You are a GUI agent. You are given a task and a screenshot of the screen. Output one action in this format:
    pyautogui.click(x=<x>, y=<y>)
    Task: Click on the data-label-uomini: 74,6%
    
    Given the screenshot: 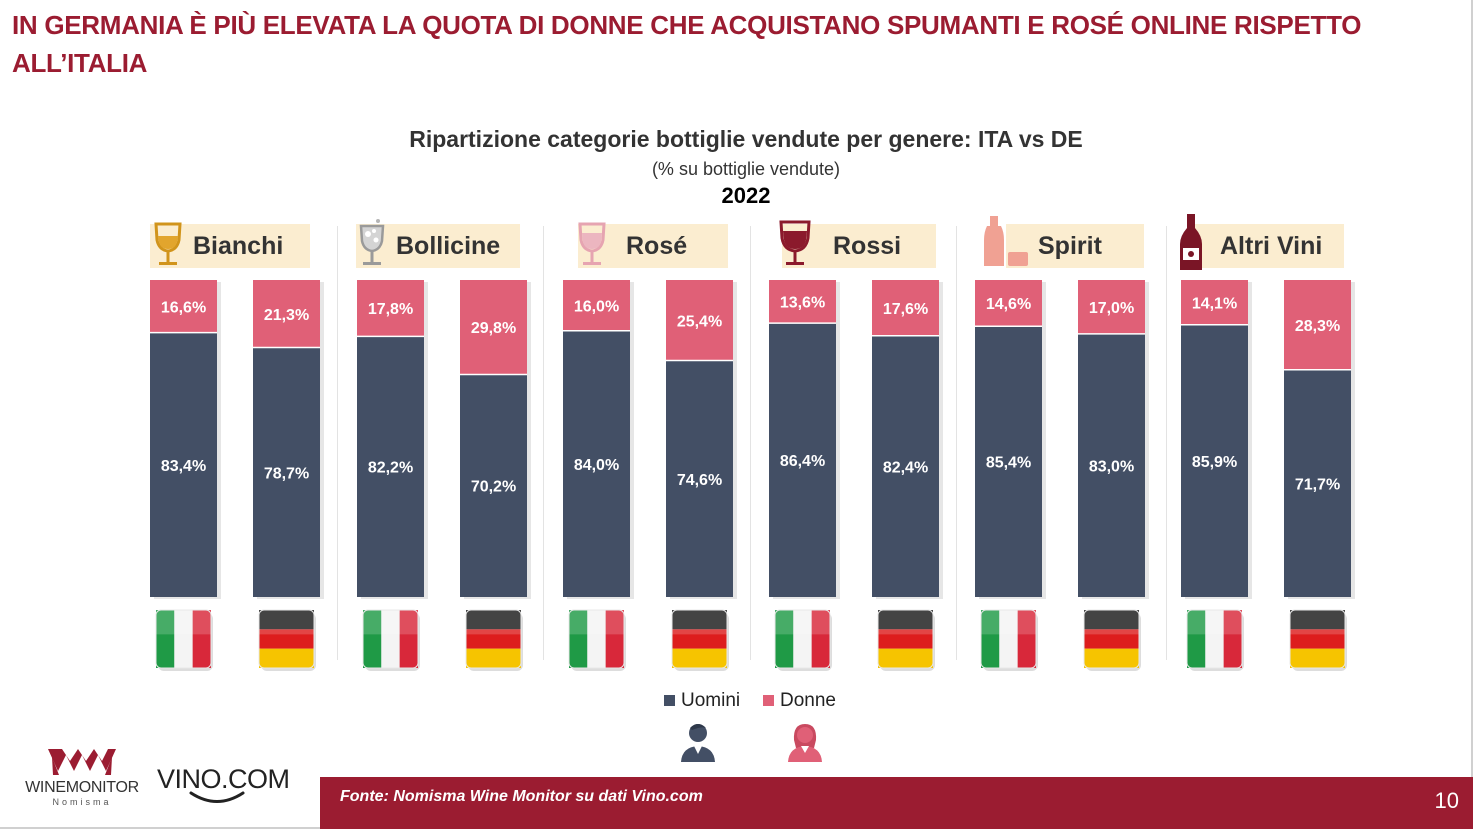 What is the action you would take?
    pyautogui.click(x=699, y=480)
    